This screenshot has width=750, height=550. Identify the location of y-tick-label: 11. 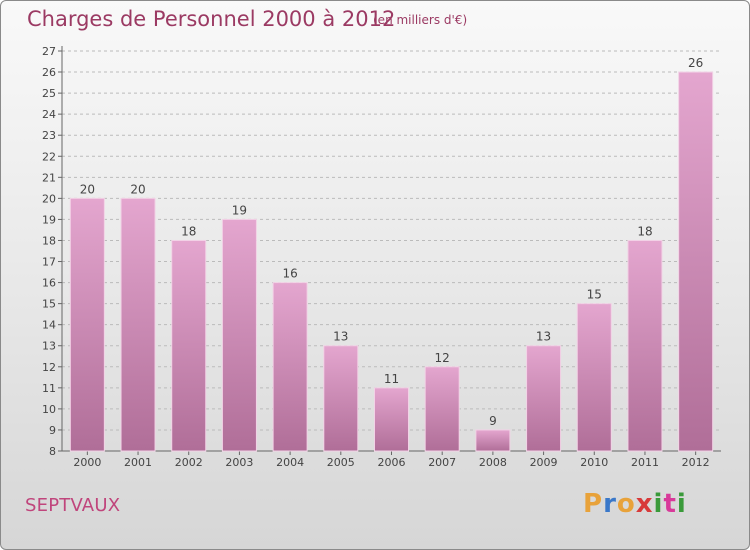
(49, 388).